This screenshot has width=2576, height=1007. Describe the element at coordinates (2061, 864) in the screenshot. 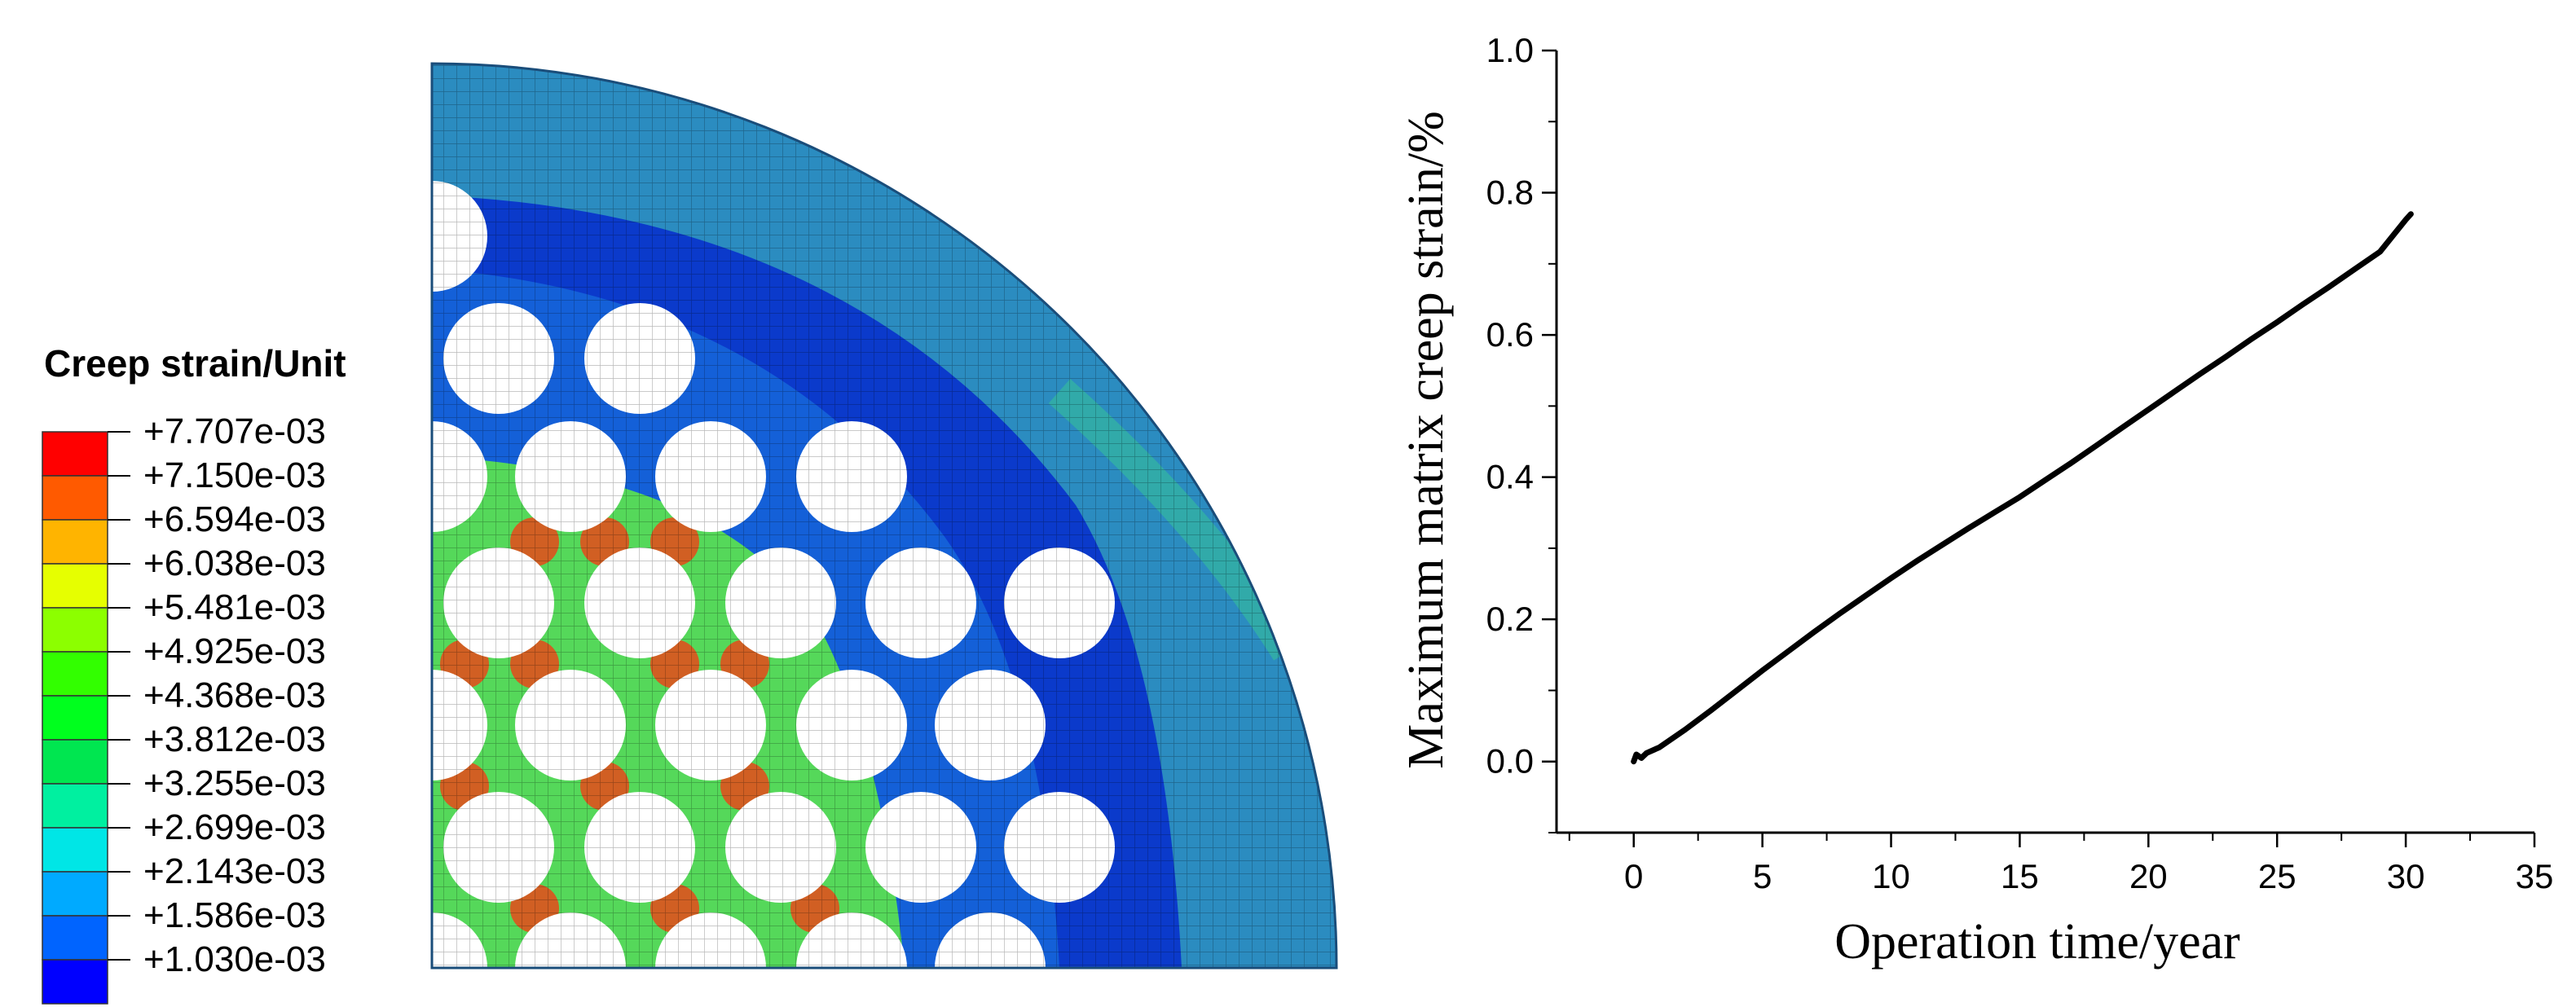

I see `x-axis-ticks: 0 5 10 15 20 25 30 35` at that location.